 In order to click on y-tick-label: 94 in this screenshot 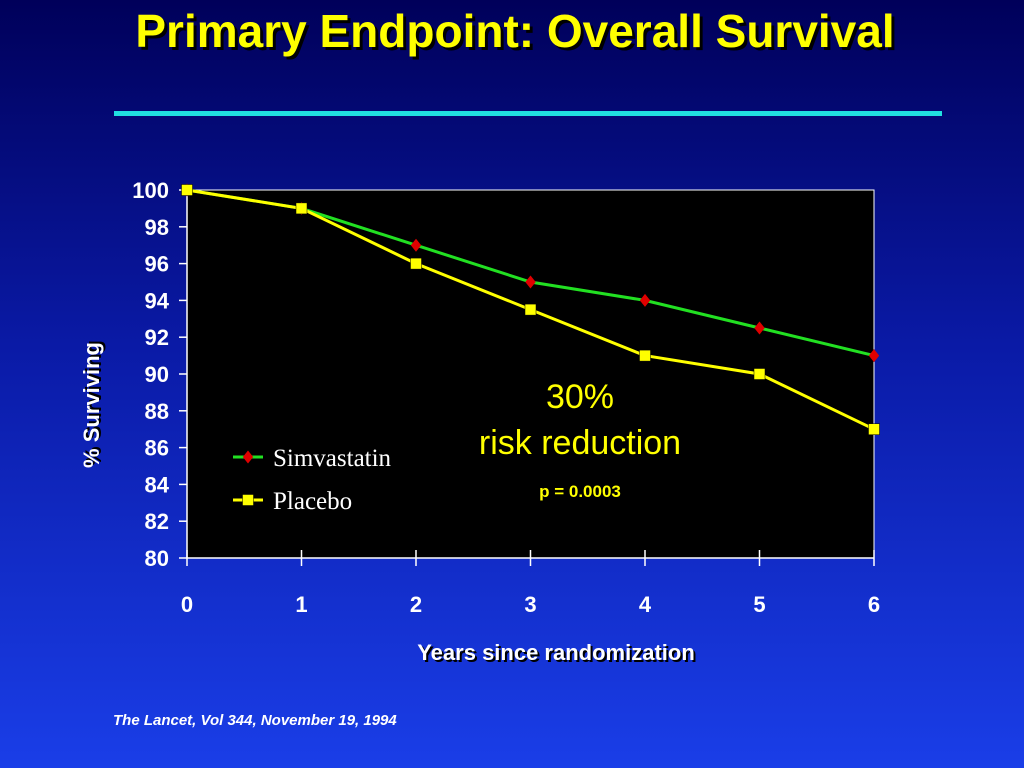, I will do `click(157, 300)`.